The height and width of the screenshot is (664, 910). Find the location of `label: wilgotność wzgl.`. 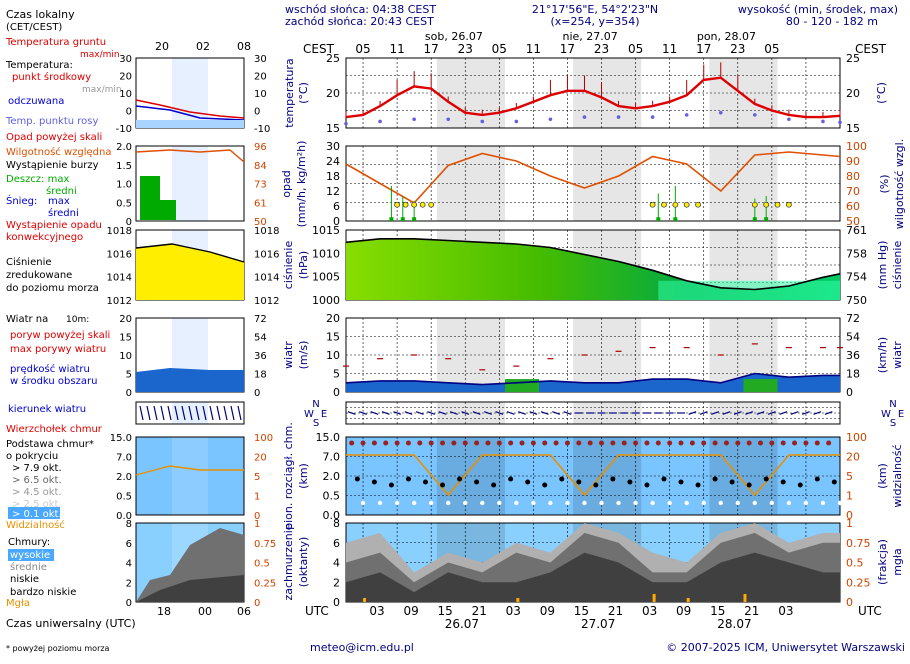

label: wilgotność wzgl. is located at coordinates (899, 184).